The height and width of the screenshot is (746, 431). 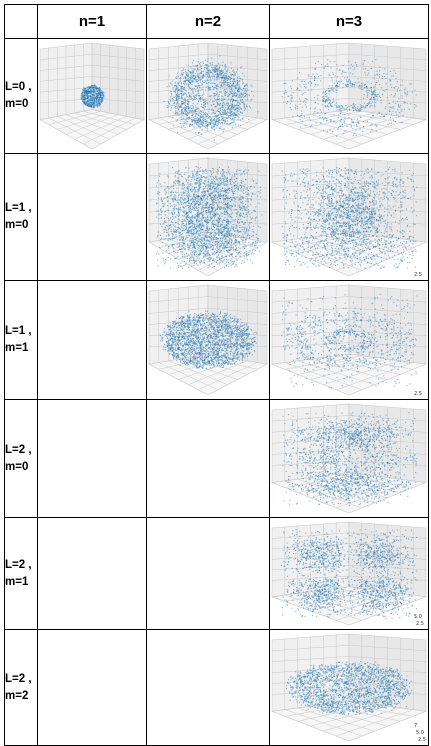 I want to click on plot-cell-r0-n2, so click(x=208, y=96).